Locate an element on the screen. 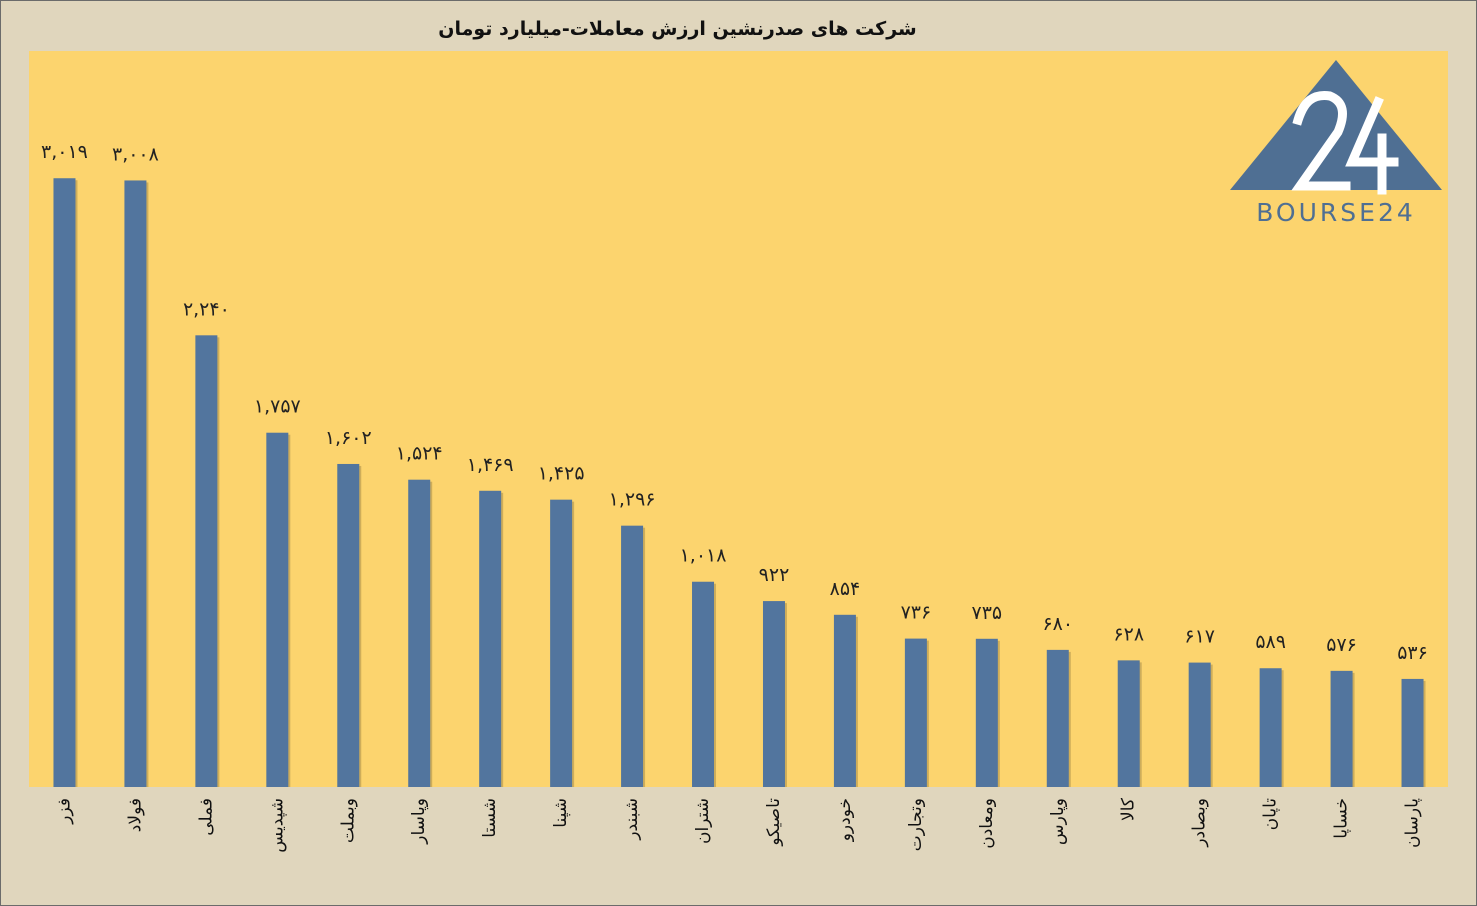  category-label: پارسان is located at coordinates (1413, 823).